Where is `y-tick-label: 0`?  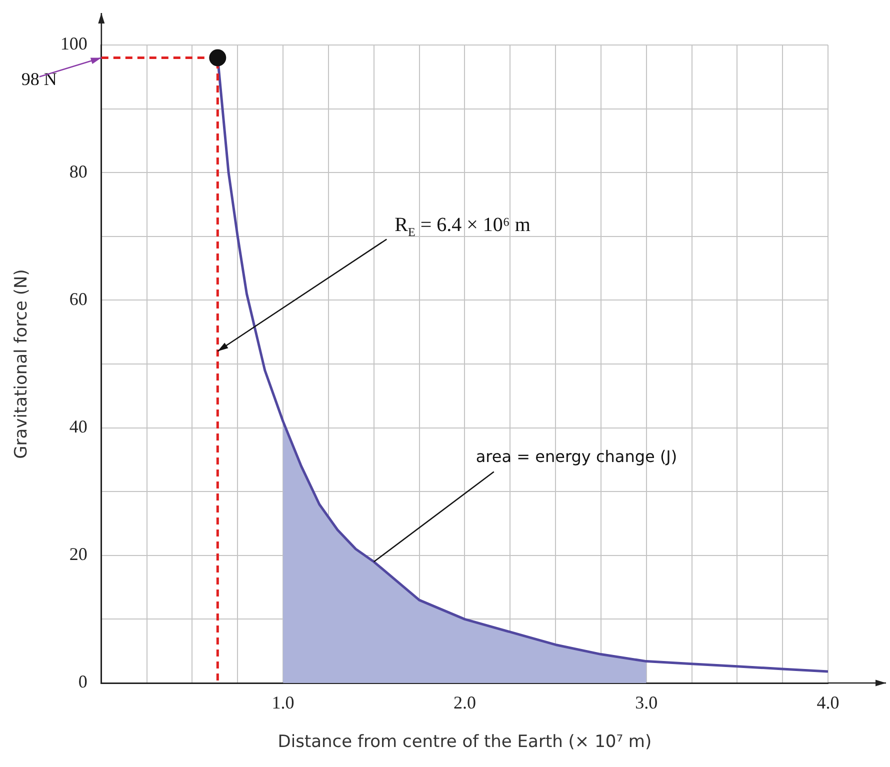
y-tick-label: 0 is located at coordinates (83, 682).